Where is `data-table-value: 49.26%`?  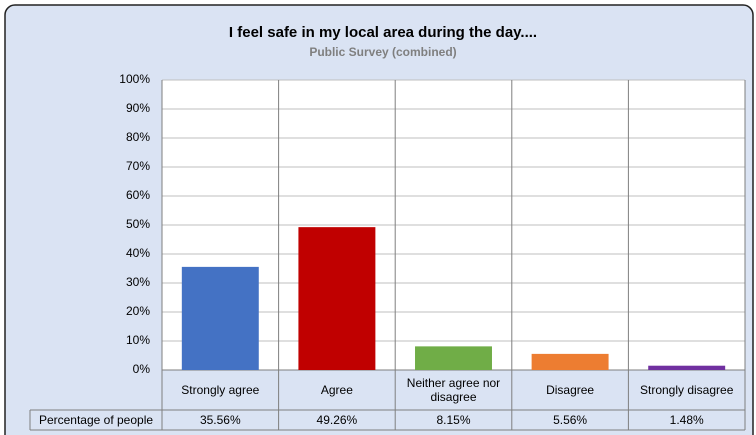
data-table-value: 49.26% is located at coordinates (337, 420).